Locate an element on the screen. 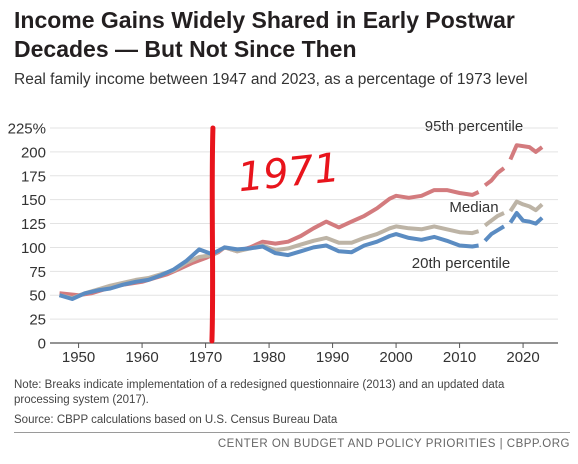  95th-percentile-label: 95th percentile is located at coordinates (474, 126).